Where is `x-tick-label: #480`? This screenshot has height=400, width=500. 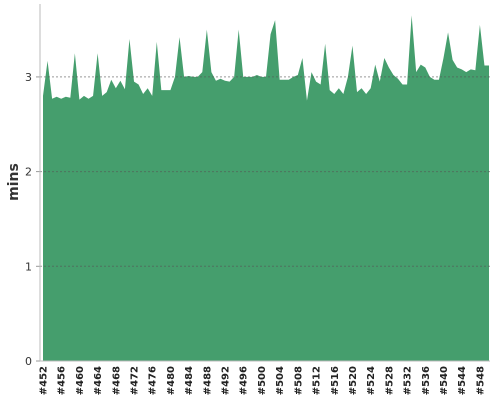 x-tick-label: #480 is located at coordinates (171, 380).